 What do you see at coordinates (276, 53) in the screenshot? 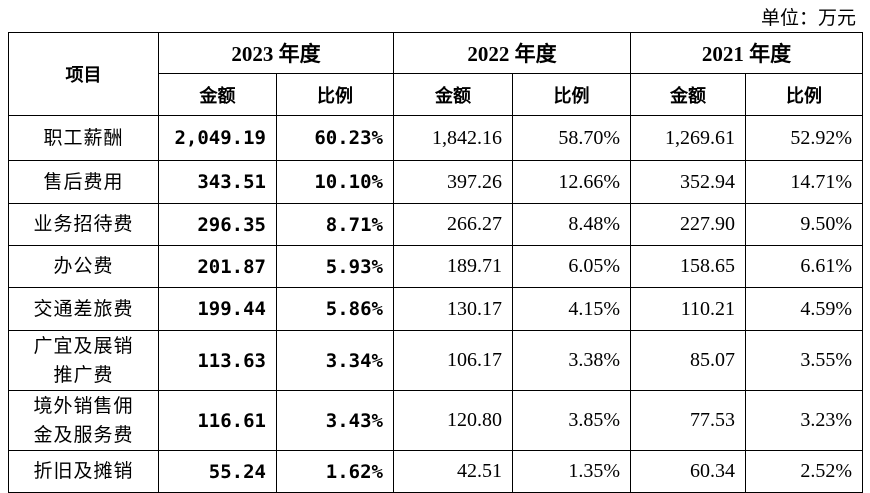
I see `year-header: 2023 年度` at bounding box center [276, 53].